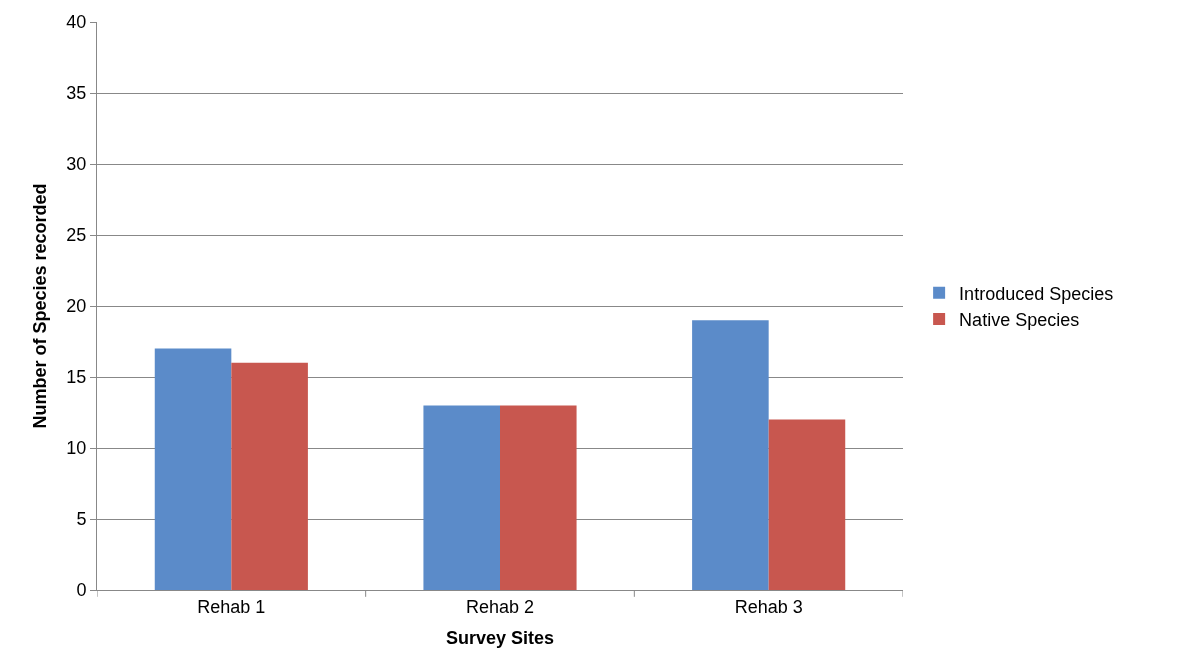 This screenshot has height=672, width=1190. Describe the element at coordinates (76, 377) in the screenshot. I see `y-tick-label: 15` at that location.